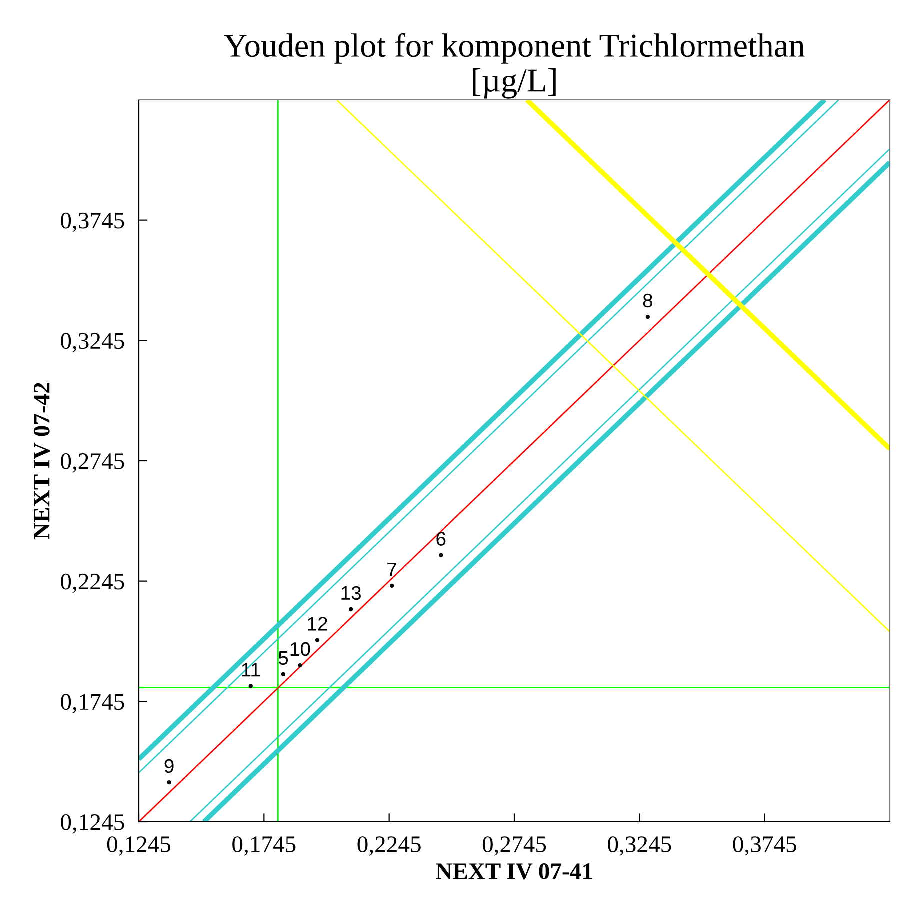 Image resolution: width=897 pixels, height=915 pixels. What do you see at coordinates (42, 461) in the screenshot?
I see `y-axis-title: NEXT IV 07-42` at bounding box center [42, 461].